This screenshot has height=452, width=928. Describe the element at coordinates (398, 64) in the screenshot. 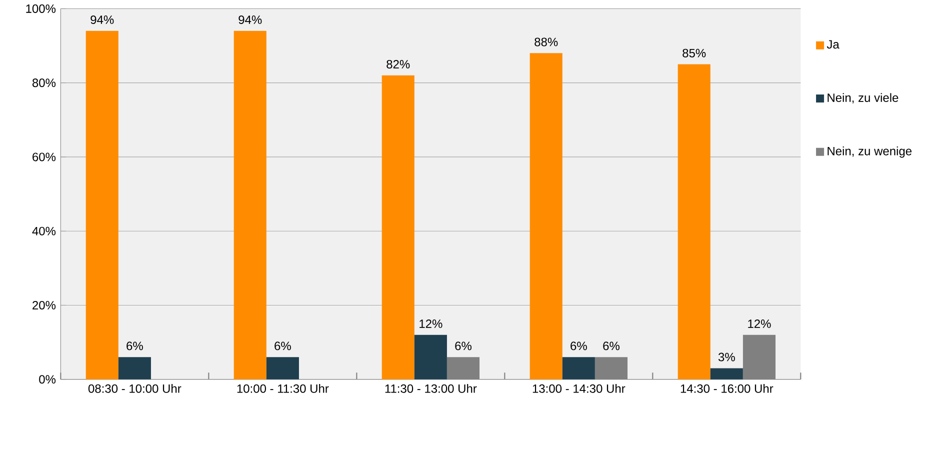

I see `data-label: 82%` at that location.